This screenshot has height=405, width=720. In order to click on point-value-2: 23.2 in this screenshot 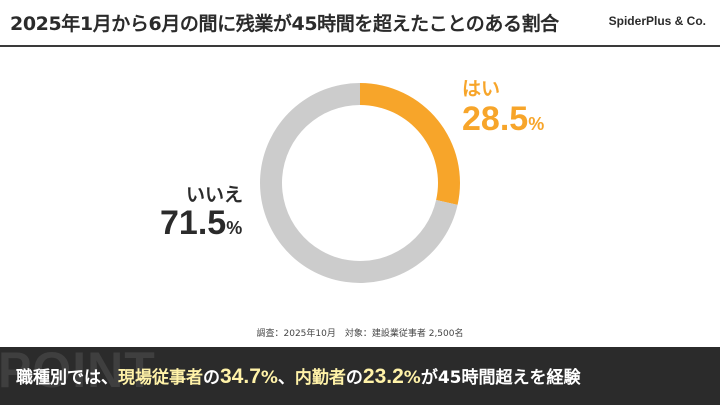, I will do `click(383, 376)`.